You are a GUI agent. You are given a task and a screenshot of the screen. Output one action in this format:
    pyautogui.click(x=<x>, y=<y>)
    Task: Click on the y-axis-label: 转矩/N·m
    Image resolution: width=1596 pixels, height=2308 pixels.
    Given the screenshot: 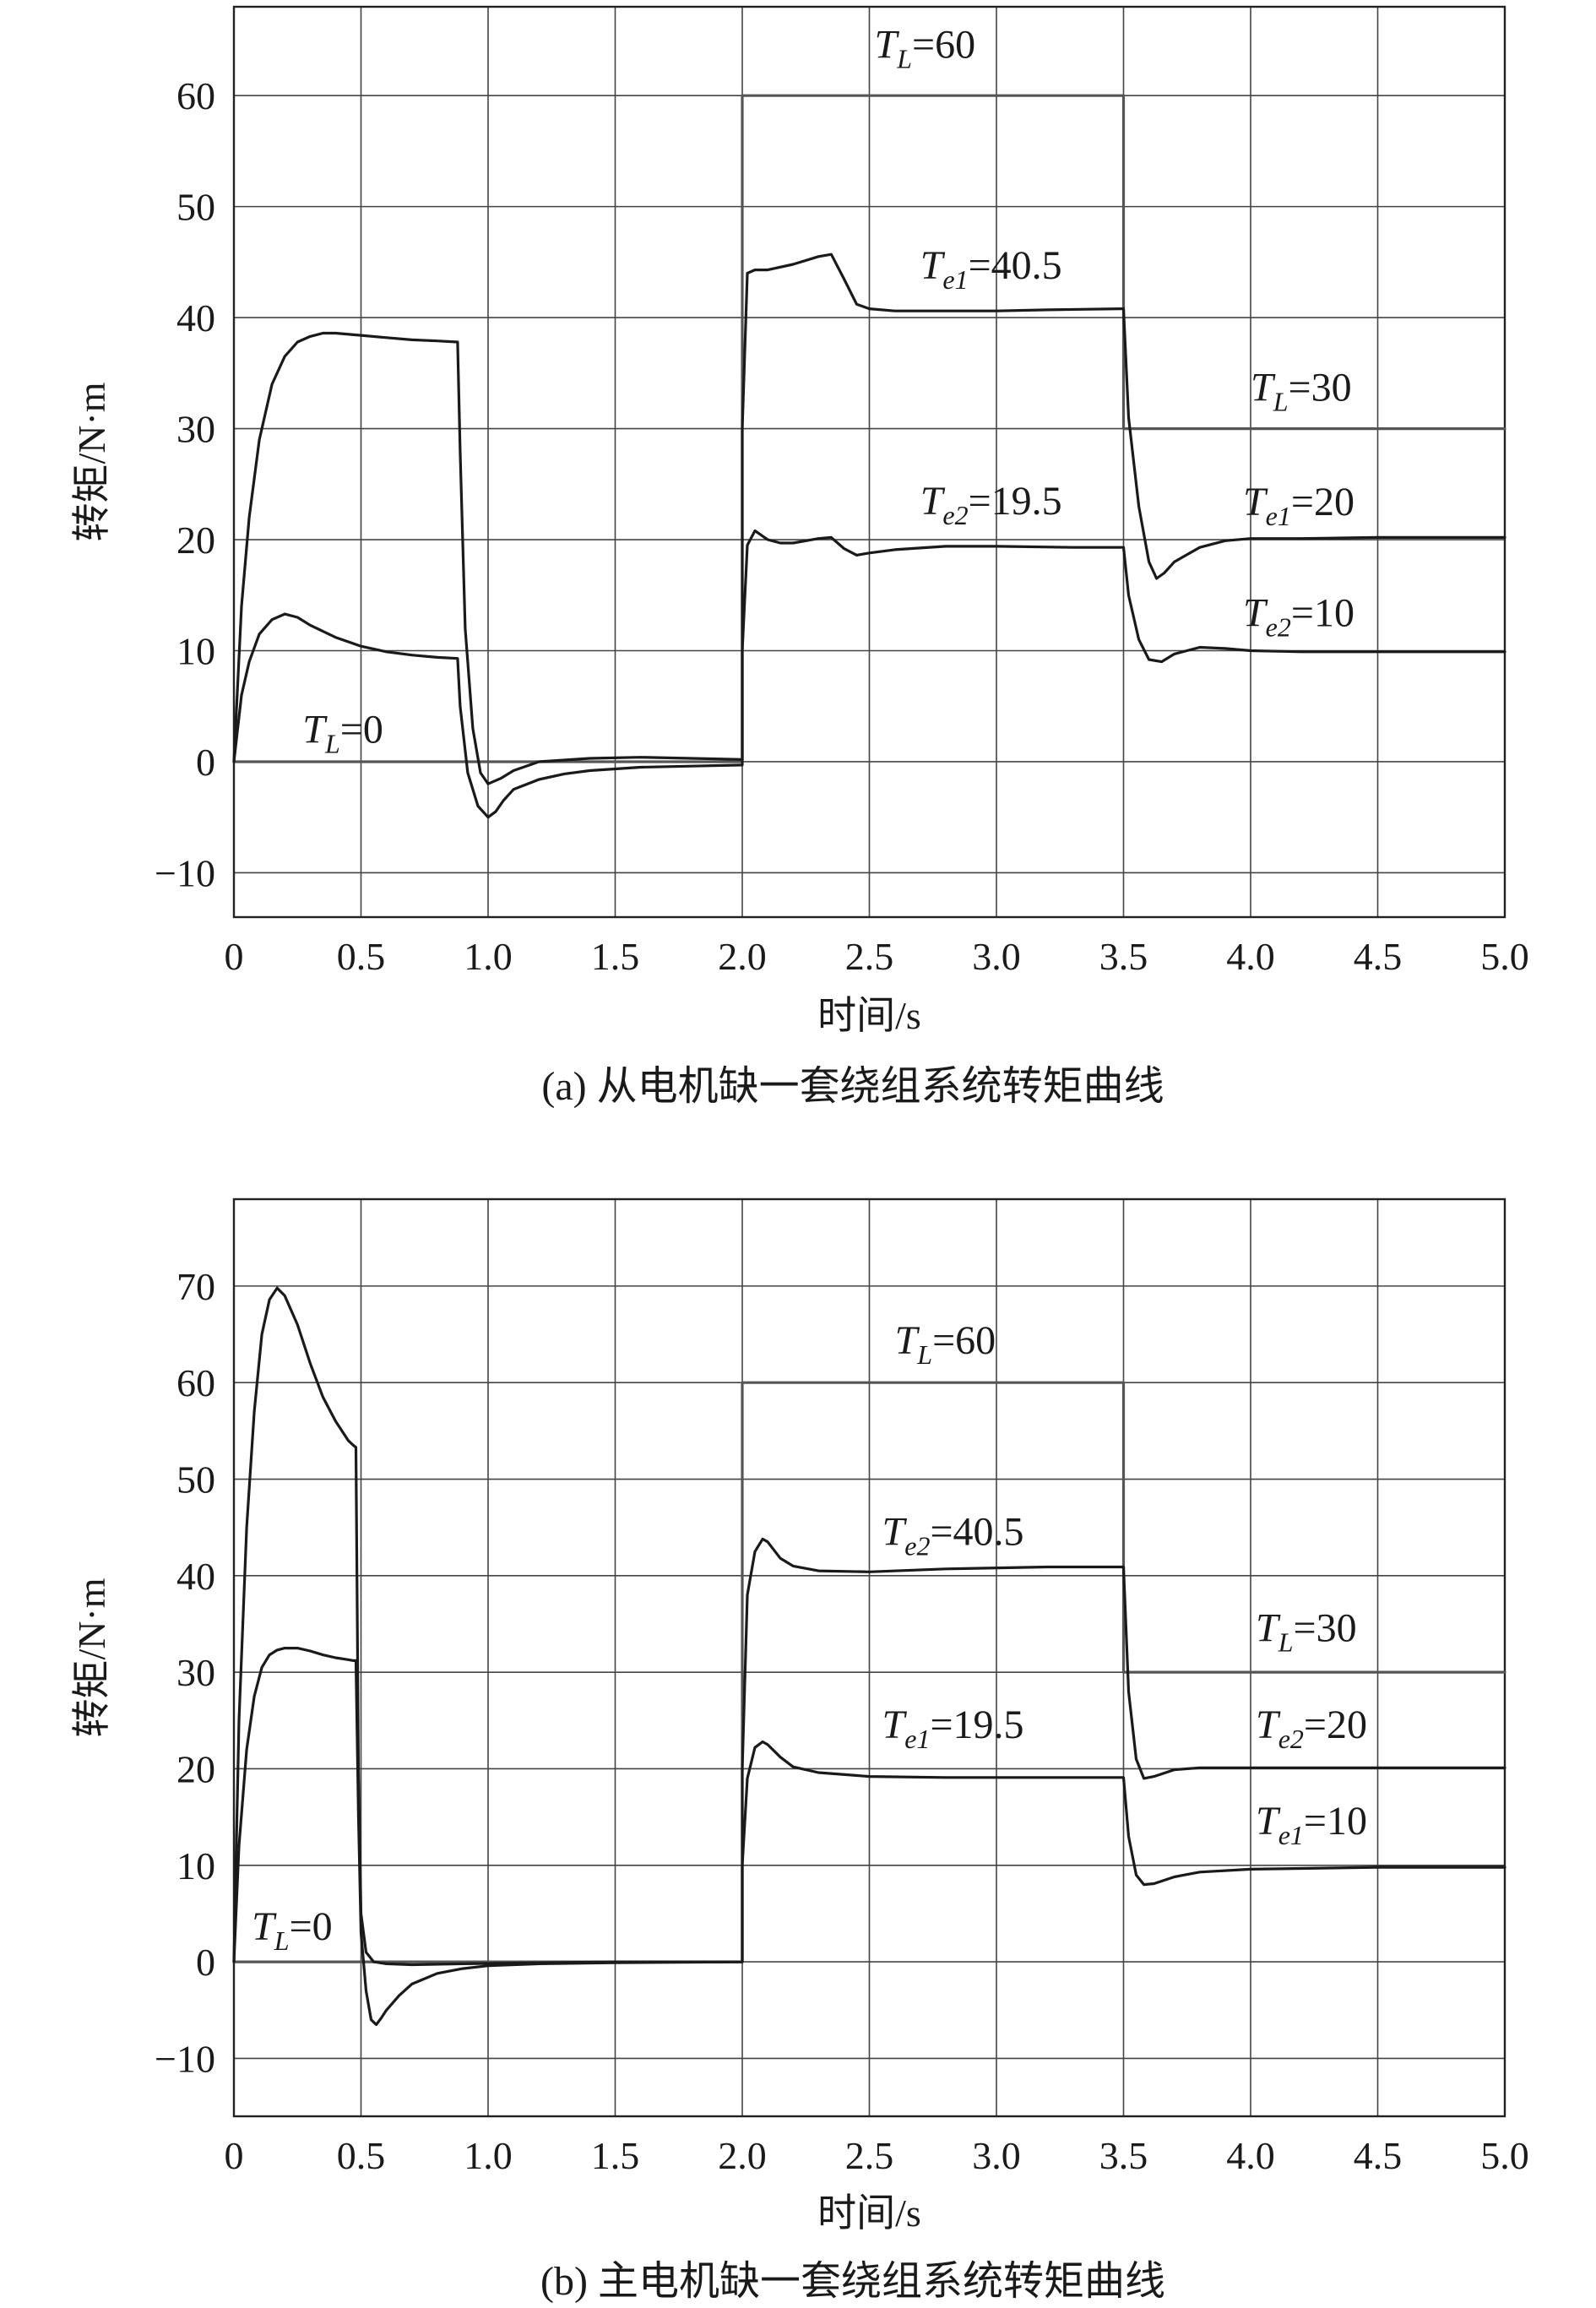 What is the action you would take?
    pyautogui.click(x=91, y=461)
    